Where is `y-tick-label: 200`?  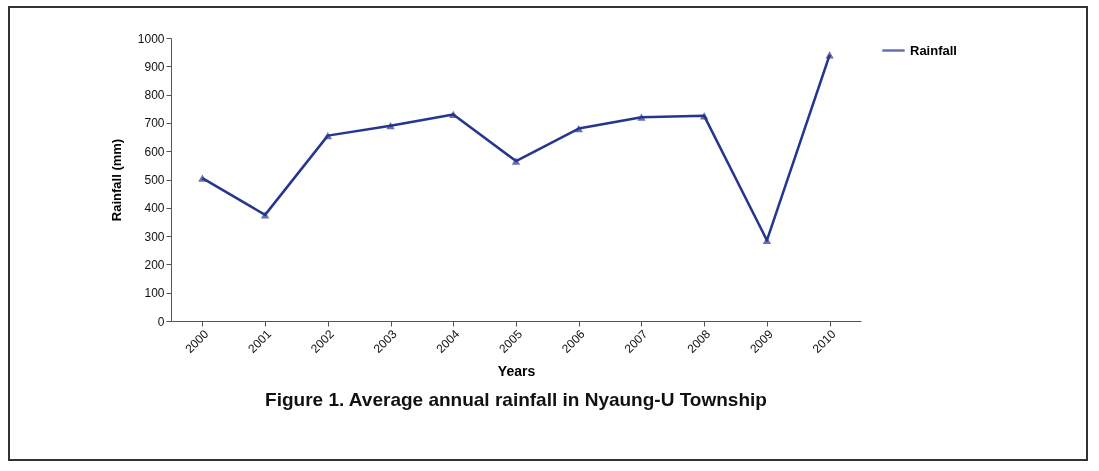
y-tick-label: 200 is located at coordinates (154, 264).